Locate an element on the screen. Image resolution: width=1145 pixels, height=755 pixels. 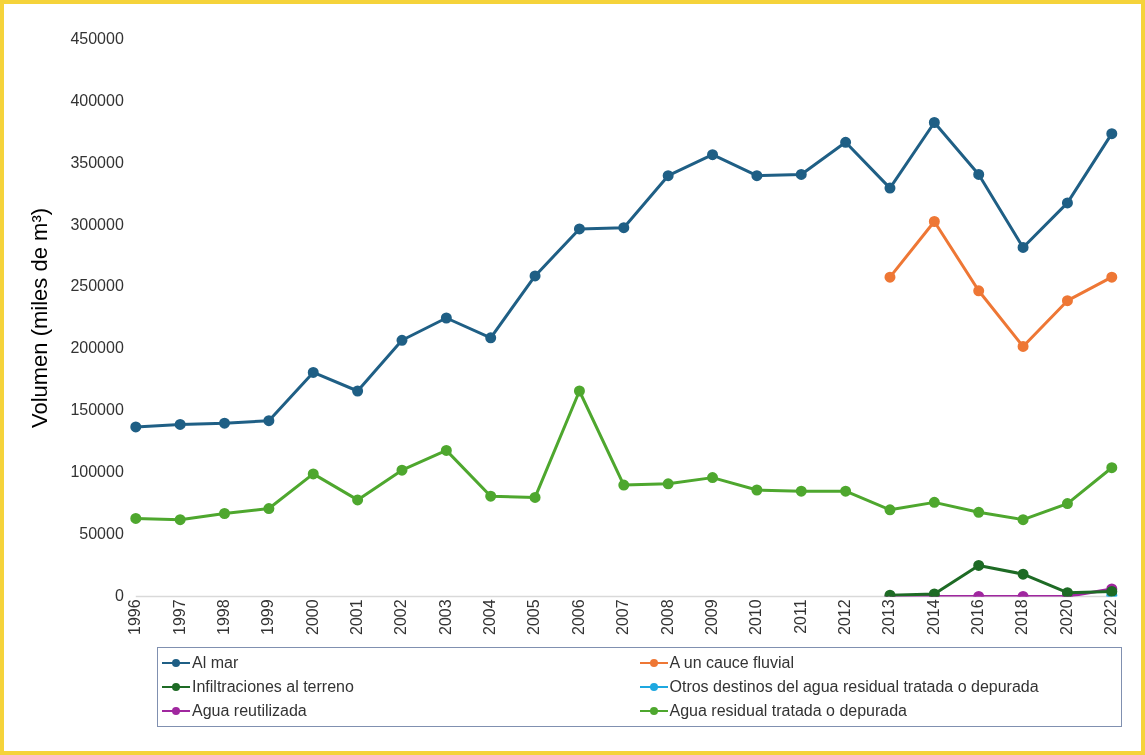
legend-label: Otros destinos del agua residual tratada o depurada is located at coordinates (854, 687).